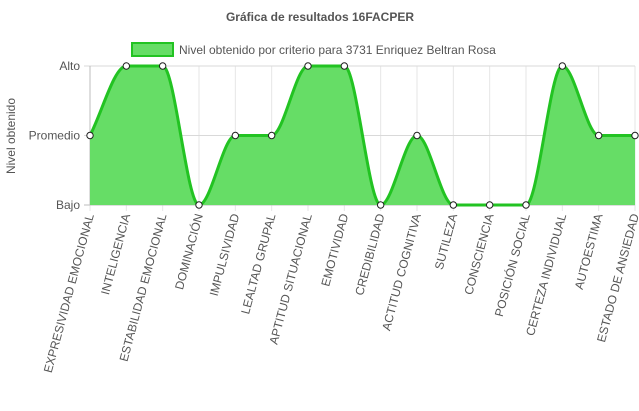 This screenshot has width=639, height=411. Describe the element at coordinates (589, 251) in the screenshot. I see `x-tick-label: AUTOESTIMA` at that location.